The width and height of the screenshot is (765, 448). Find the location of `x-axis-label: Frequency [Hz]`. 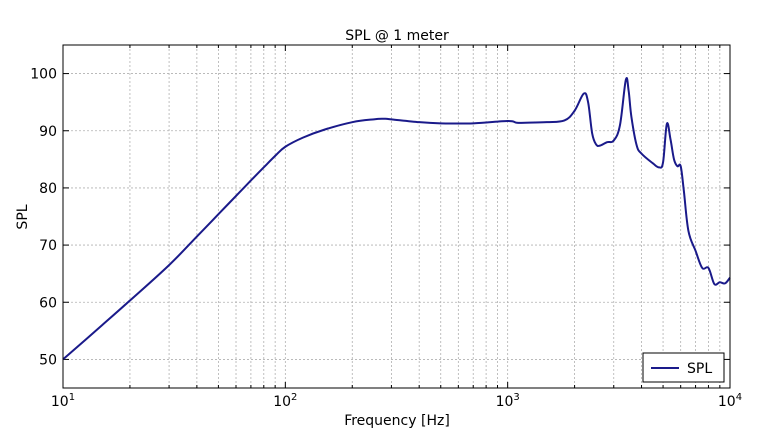

x-axis-label: Frequency [Hz] is located at coordinates (397, 421).